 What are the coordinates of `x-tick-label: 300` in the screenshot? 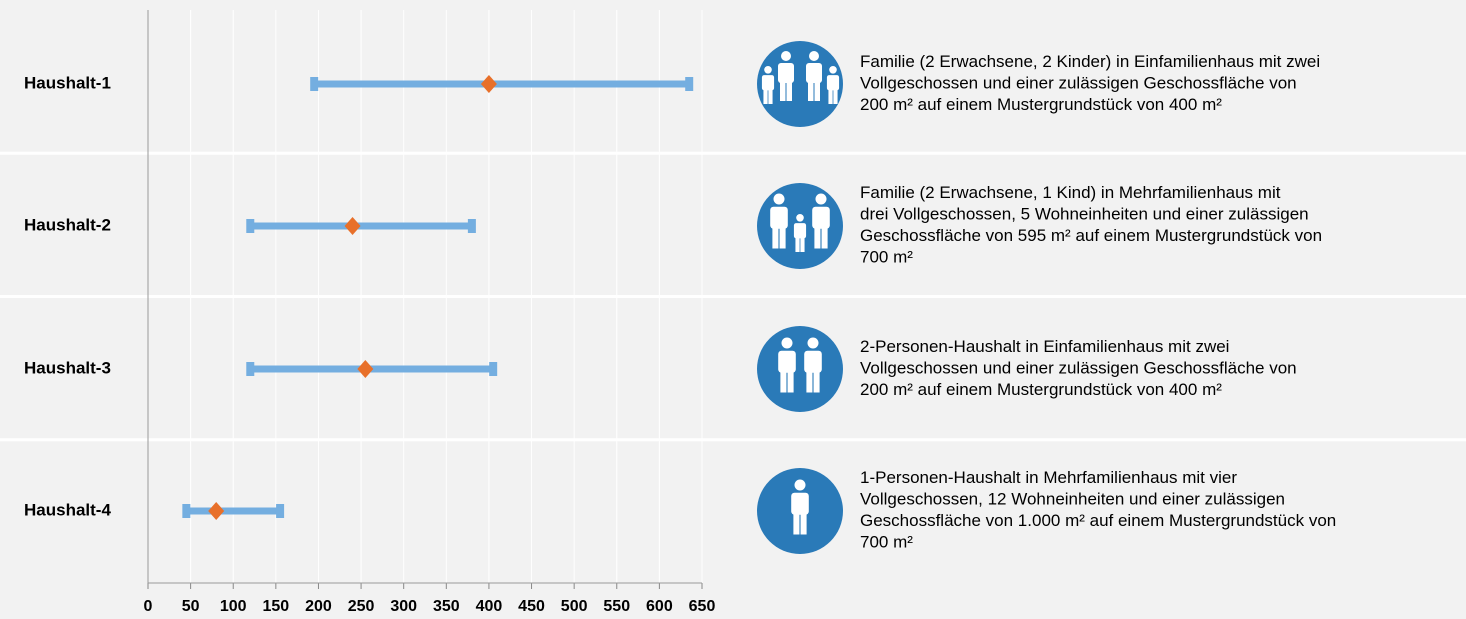 It's located at (403, 606).